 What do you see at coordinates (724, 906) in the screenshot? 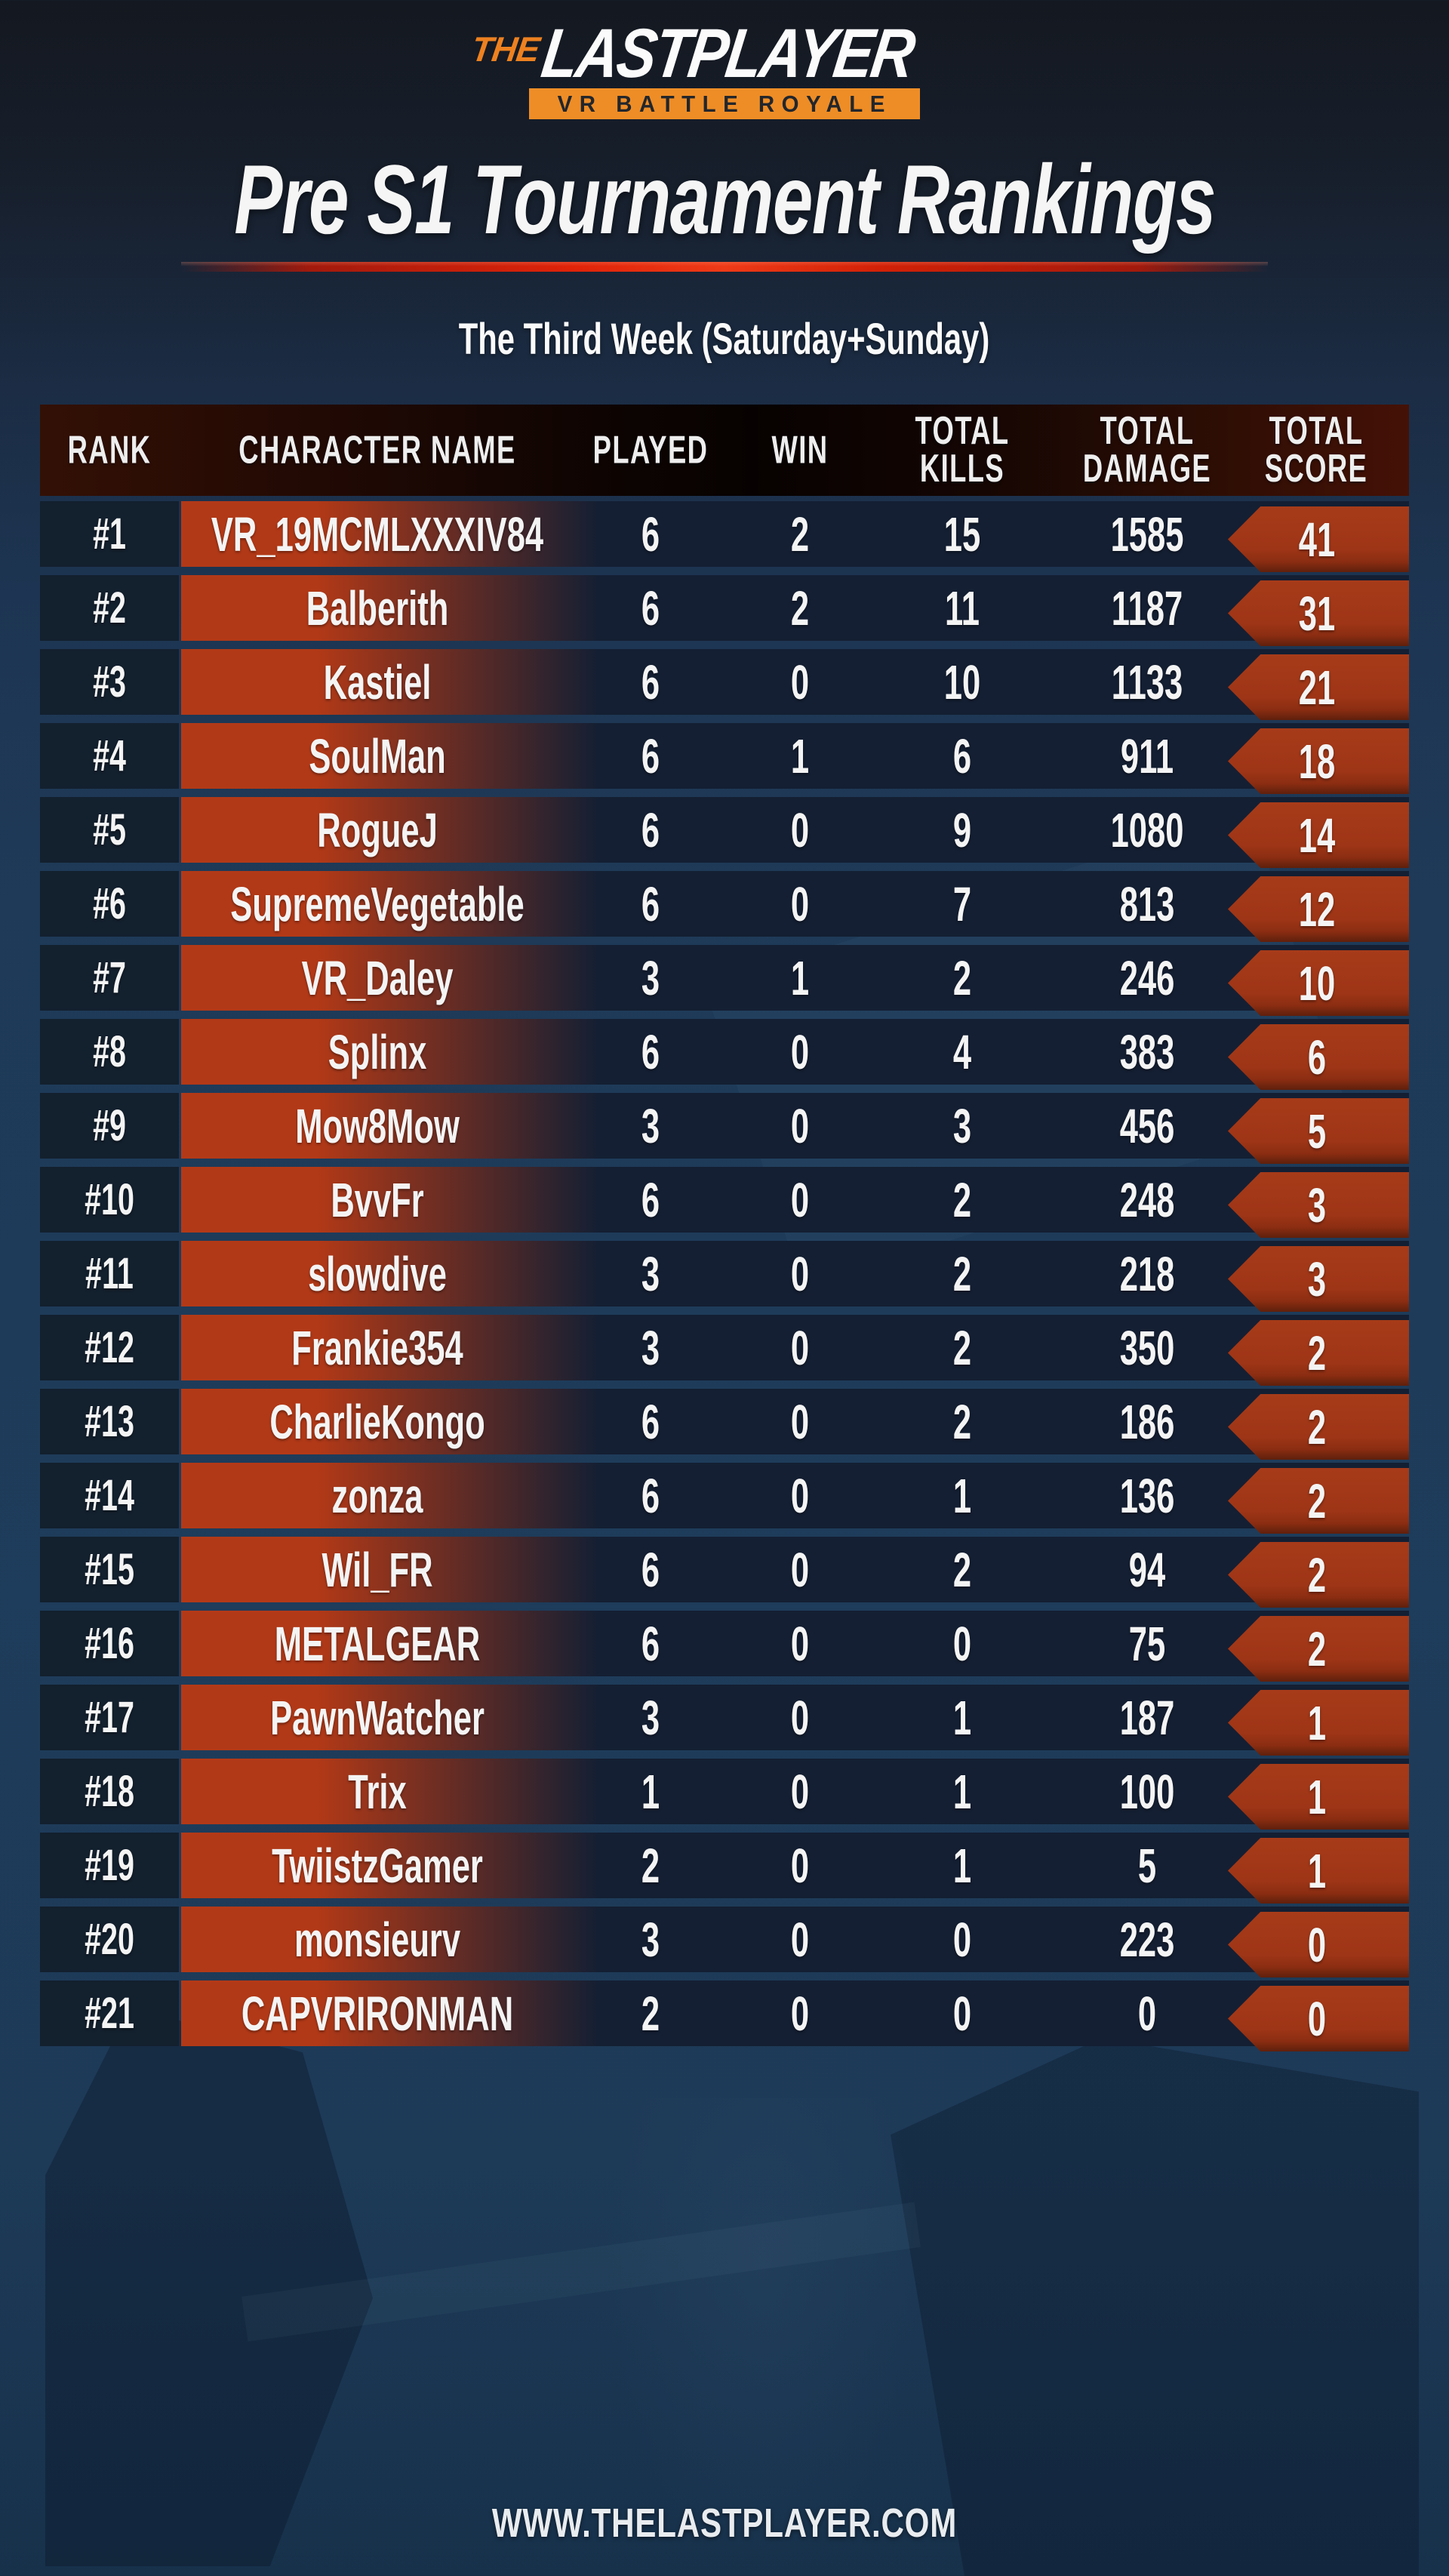
I see `table-row: #6 SupremeVegetable 6 0 7 813 12` at bounding box center [724, 906].